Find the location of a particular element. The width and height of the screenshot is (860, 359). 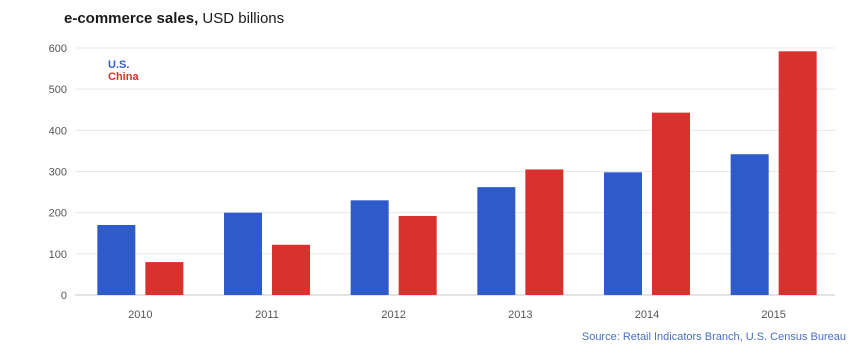

y-tick-label: 400 is located at coordinates (58, 131).